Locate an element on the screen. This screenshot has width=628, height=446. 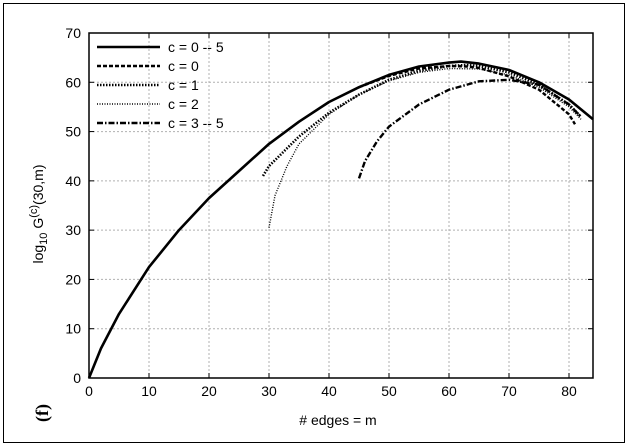
y-tick-label: 70 is located at coordinates (73, 33).